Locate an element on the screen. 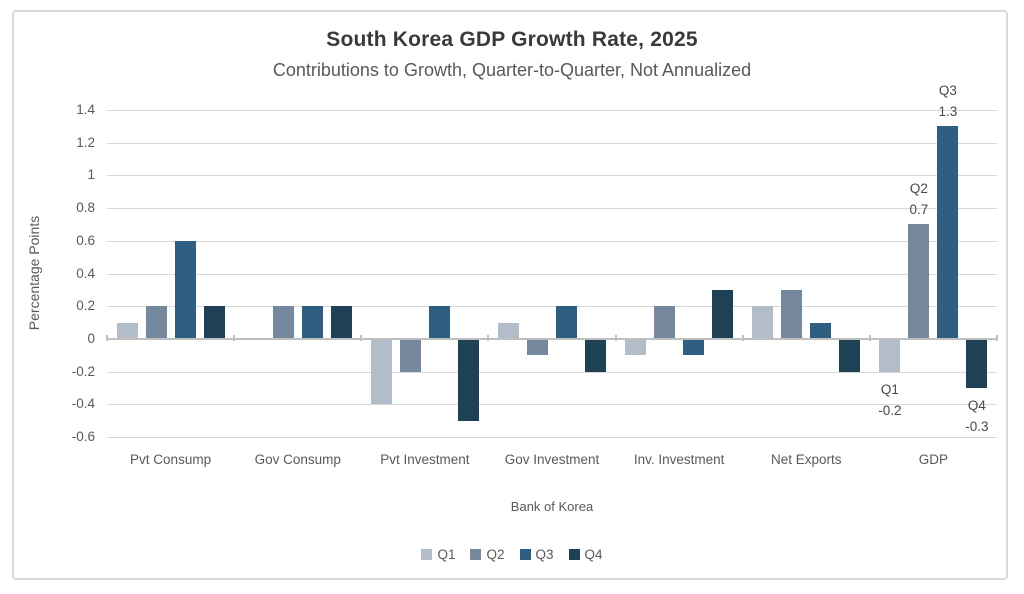 This screenshot has height=594, width=1024. legend-item-q1: Q1 is located at coordinates (438, 554).